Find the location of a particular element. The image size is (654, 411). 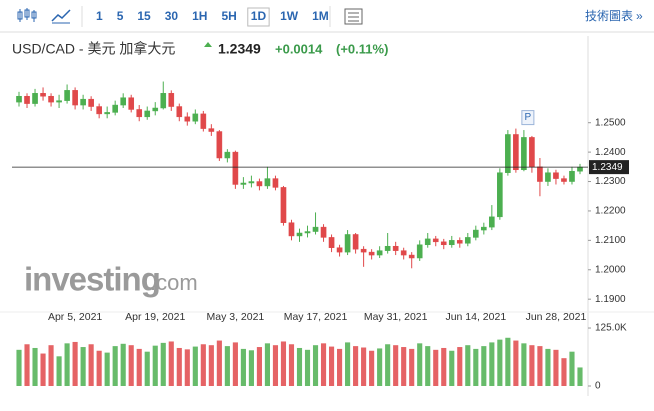

table-icon is located at coordinates (353, 16).